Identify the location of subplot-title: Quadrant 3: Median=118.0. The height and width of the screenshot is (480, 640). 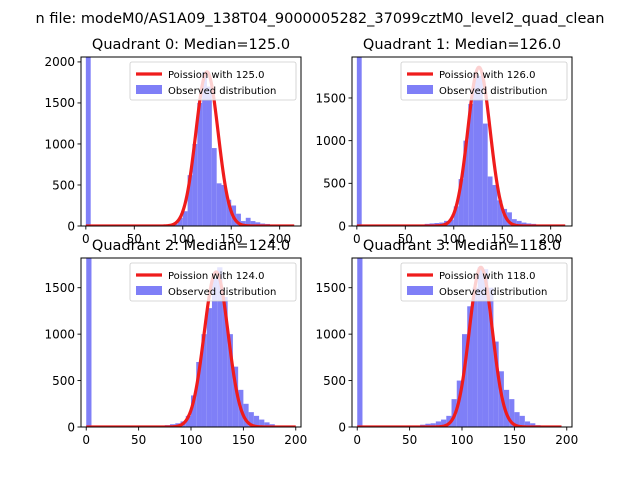
(462, 246).